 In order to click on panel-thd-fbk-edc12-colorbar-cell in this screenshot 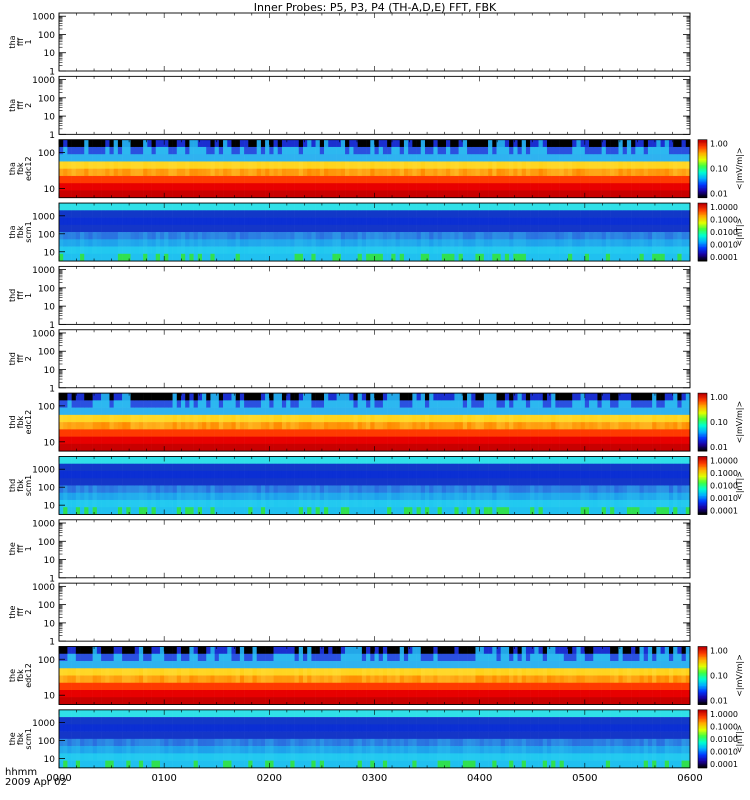, I will do `click(702, 404)`.